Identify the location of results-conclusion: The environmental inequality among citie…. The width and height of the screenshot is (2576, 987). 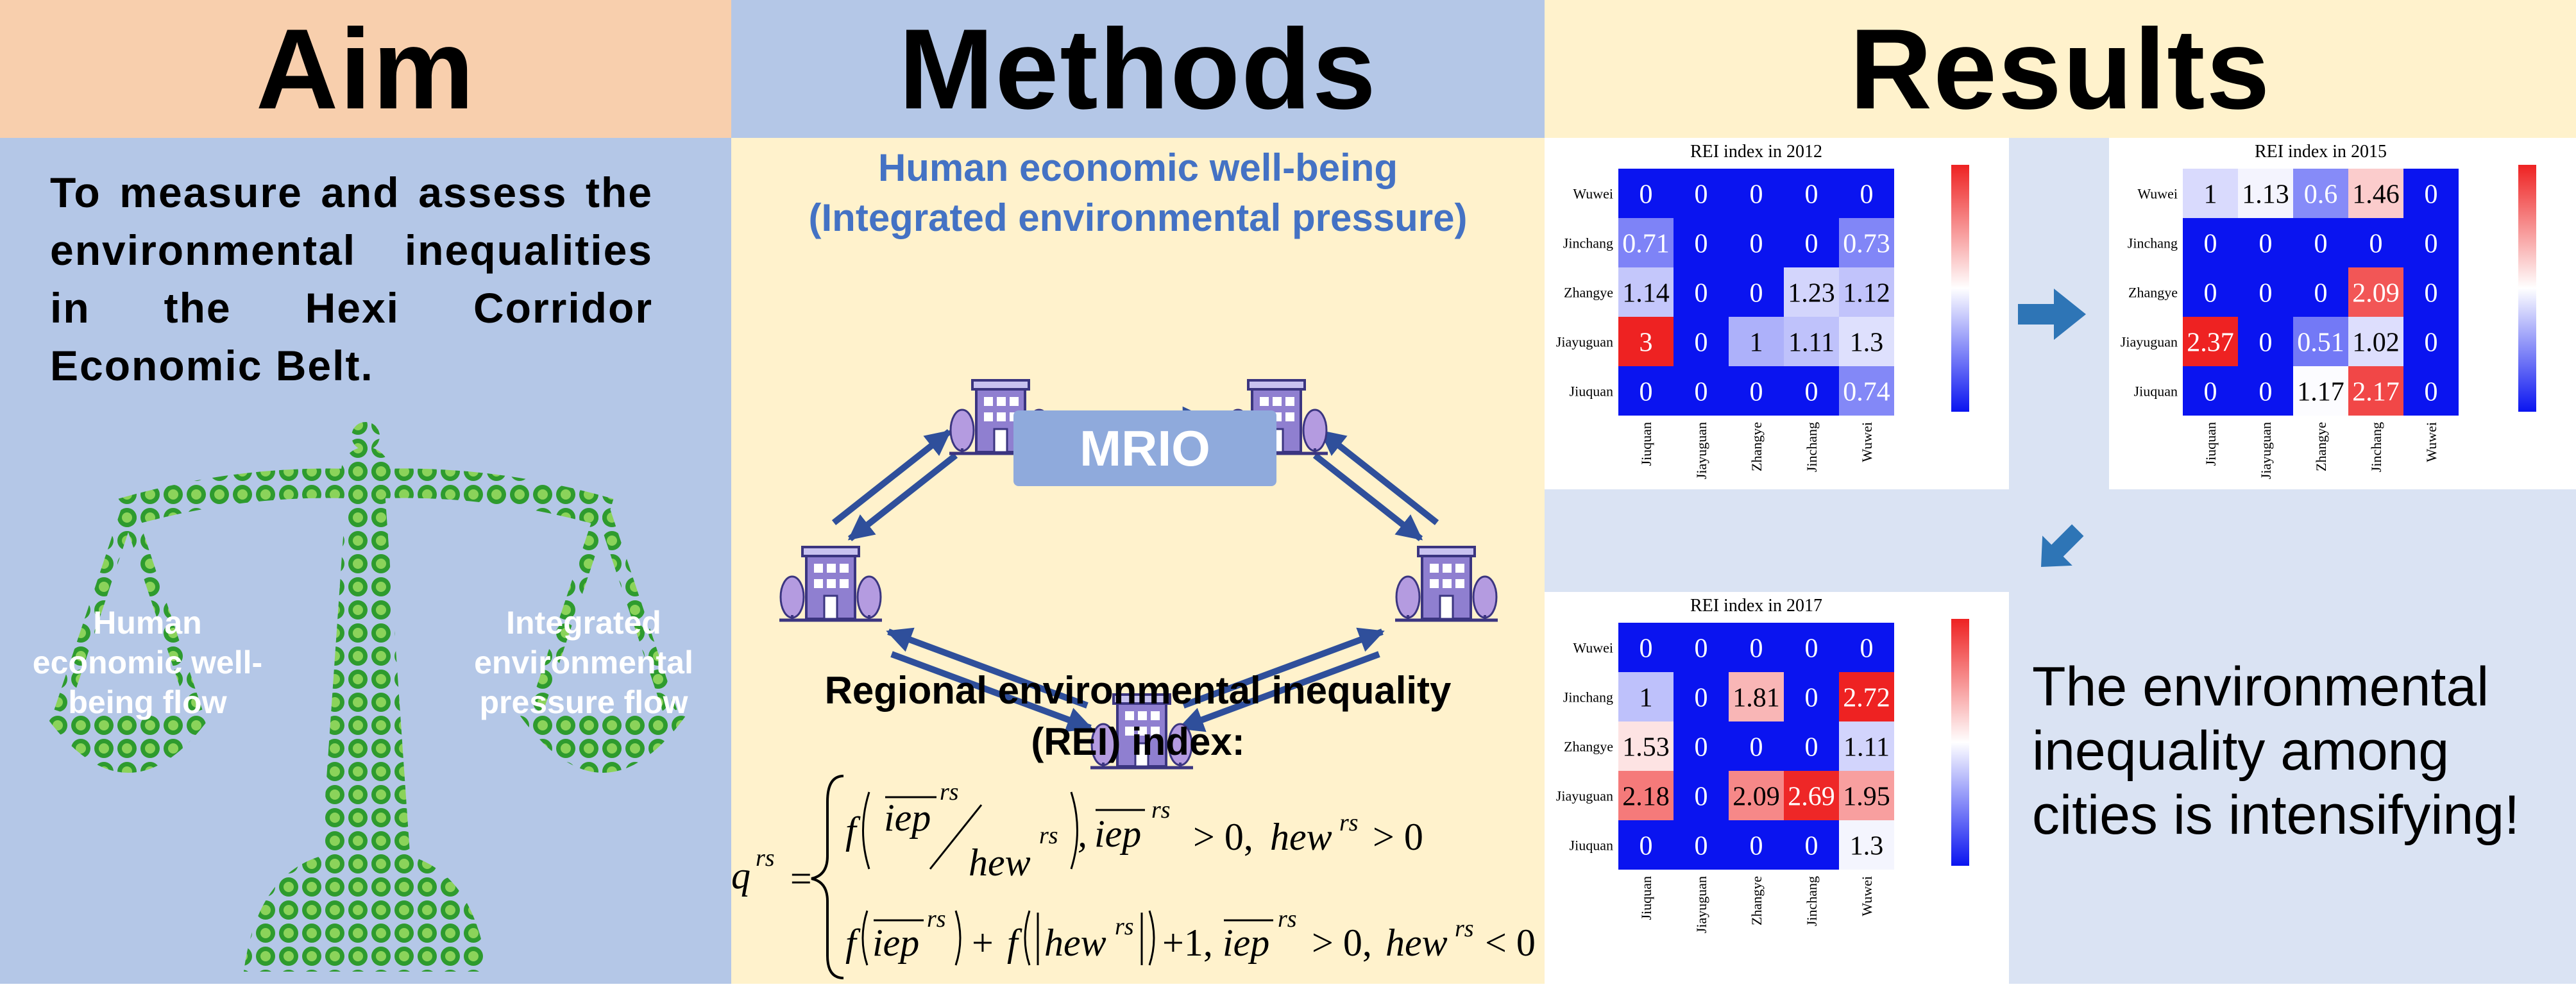
(2276, 751).